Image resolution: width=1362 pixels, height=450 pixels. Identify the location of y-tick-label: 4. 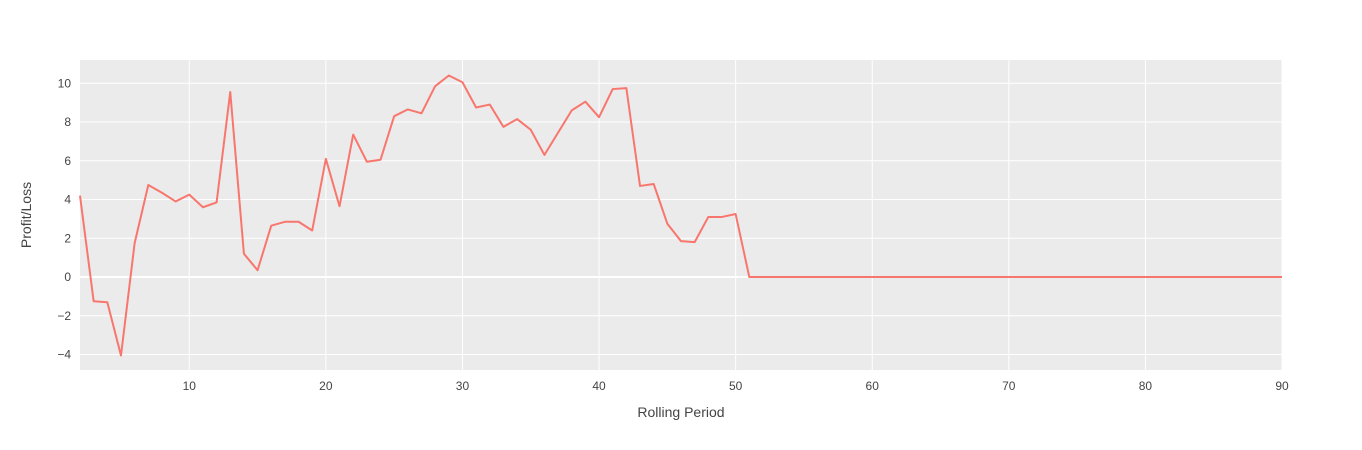
(67, 200).